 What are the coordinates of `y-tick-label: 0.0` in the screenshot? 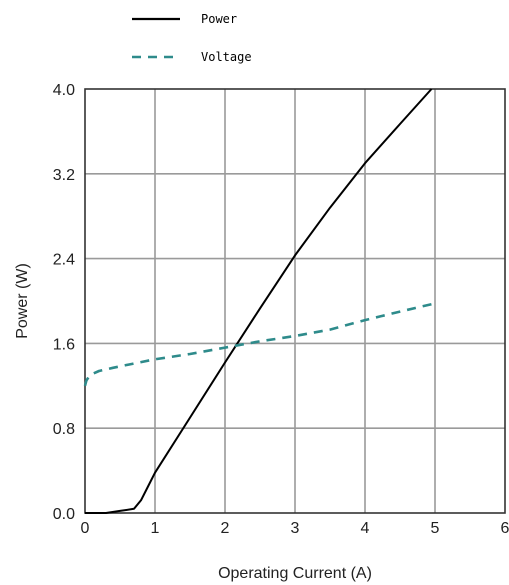 It's located at (64, 514).